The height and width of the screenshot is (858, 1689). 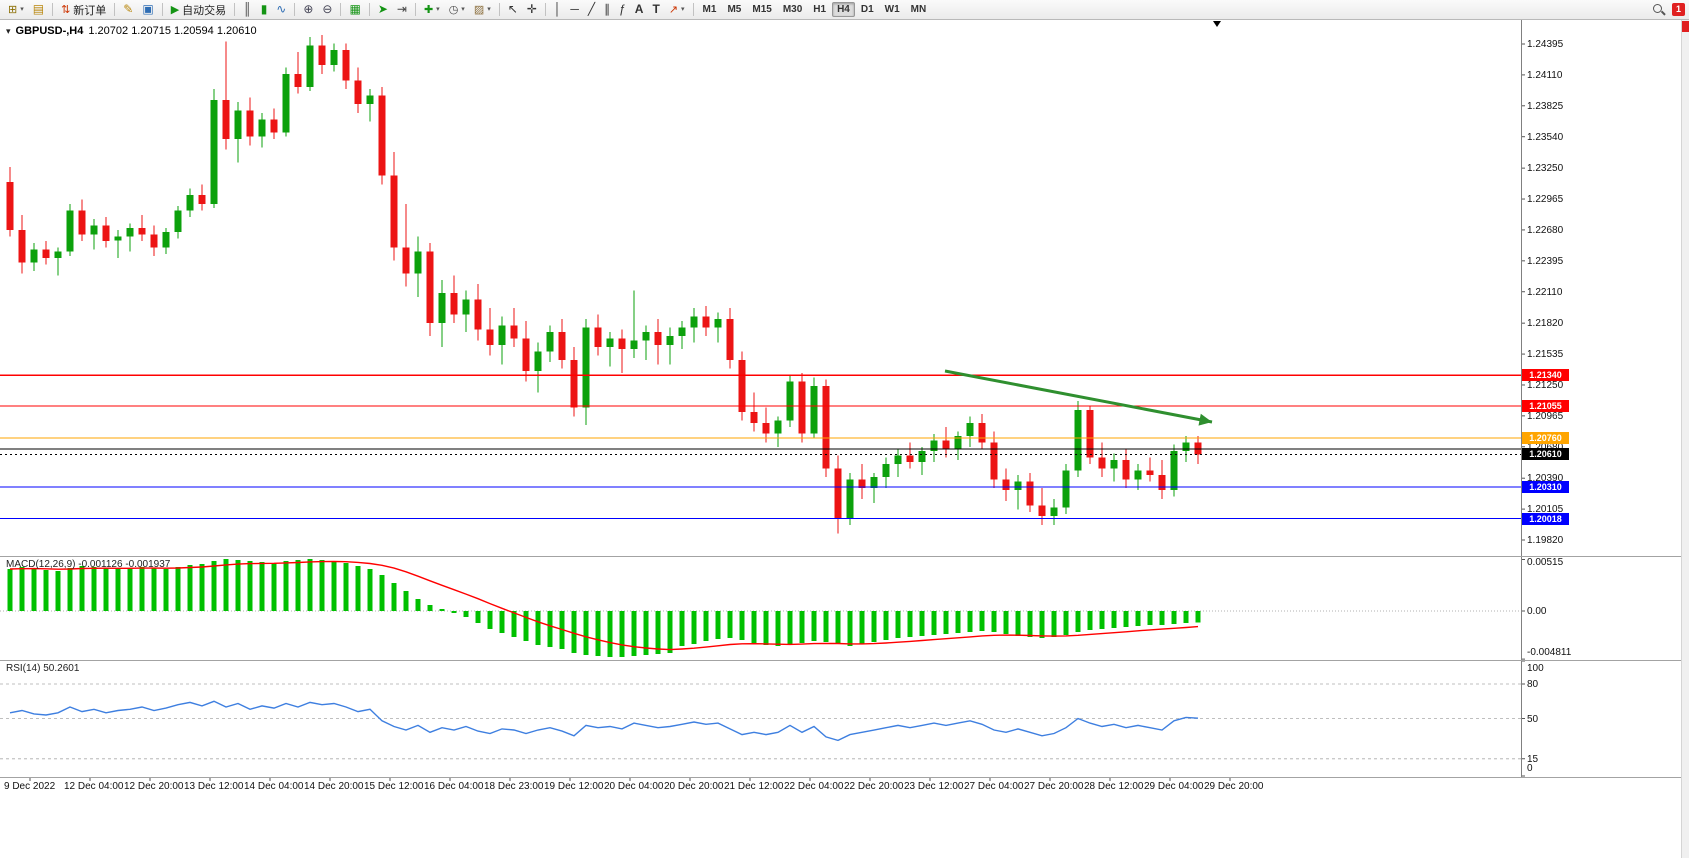 I want to click on scrollbar-marker, so click(x=1685, y=26).